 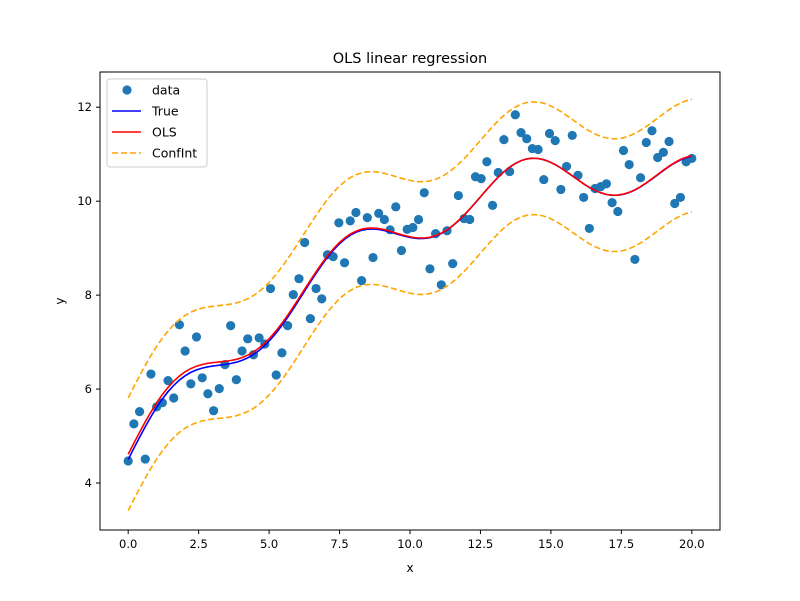 What do you see at coordinates (60, 300) in the screenshot?
I see `y-axis-label: y` at bounding box center [60, 300].